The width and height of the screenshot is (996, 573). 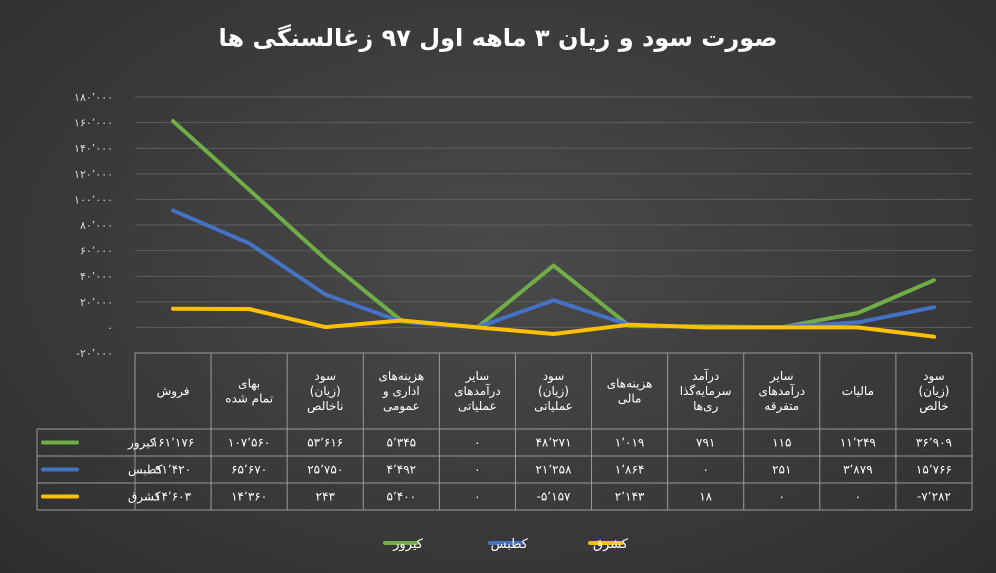 I want to click on data-cell: ۱۵٬۷۶۶, so click(x=934, y=470).